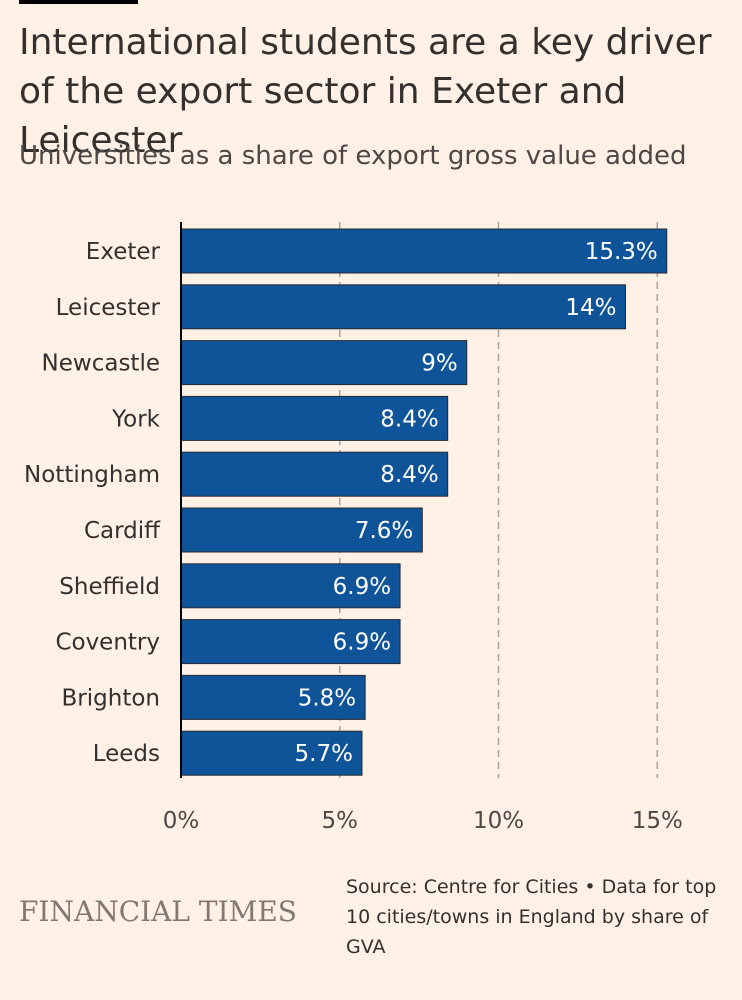 The image size is (742, 1000). Describe the element at coordinates (92, 475) in the screenshot. I see `category-label: Nottingham` at that location.